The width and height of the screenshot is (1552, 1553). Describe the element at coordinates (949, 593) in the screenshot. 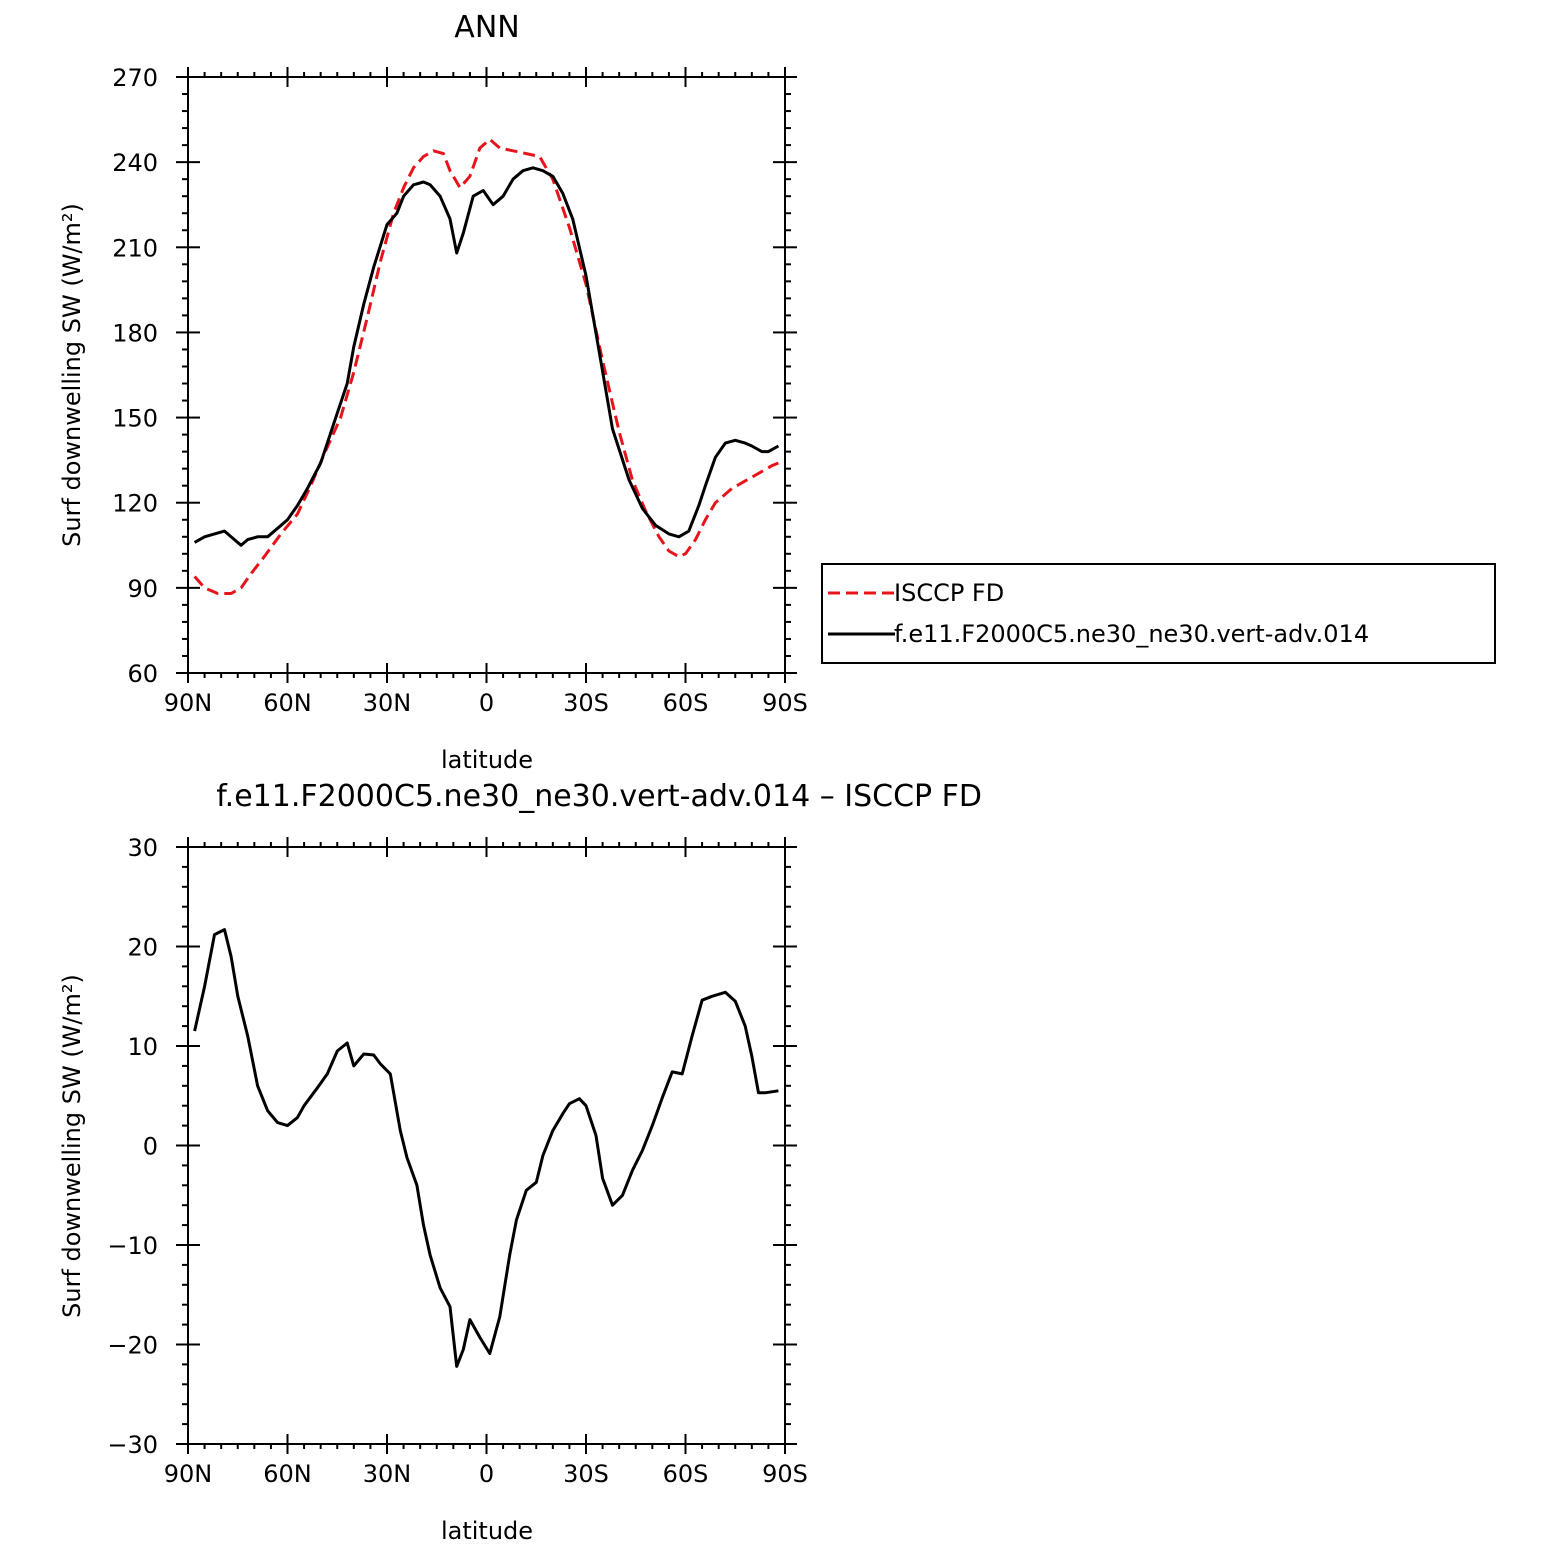

I see `legend-label-isccp: ISCCP FD` at that location.